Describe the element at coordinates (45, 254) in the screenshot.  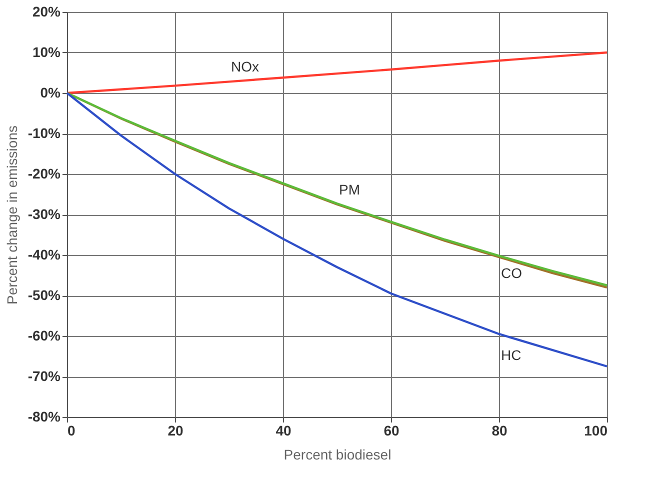
I see `y-tick-label: -40%` at that location.